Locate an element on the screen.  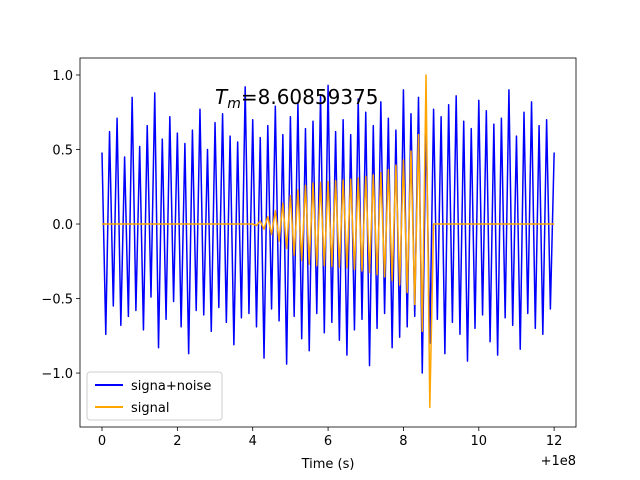
legend-label: signa+noise is located at coordinates (171, 386).